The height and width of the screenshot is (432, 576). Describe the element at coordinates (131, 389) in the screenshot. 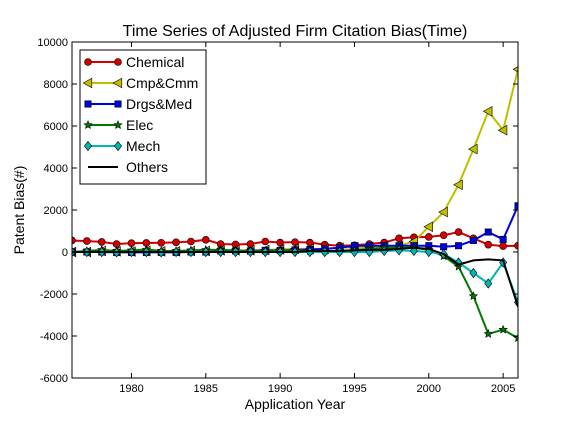

I see `x-tick-label: 1980` at that location.